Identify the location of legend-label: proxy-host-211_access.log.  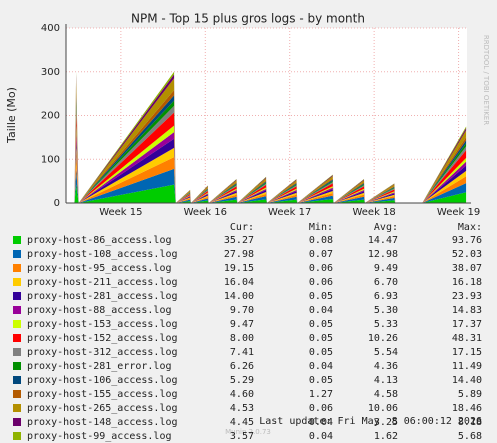
(102, 282).